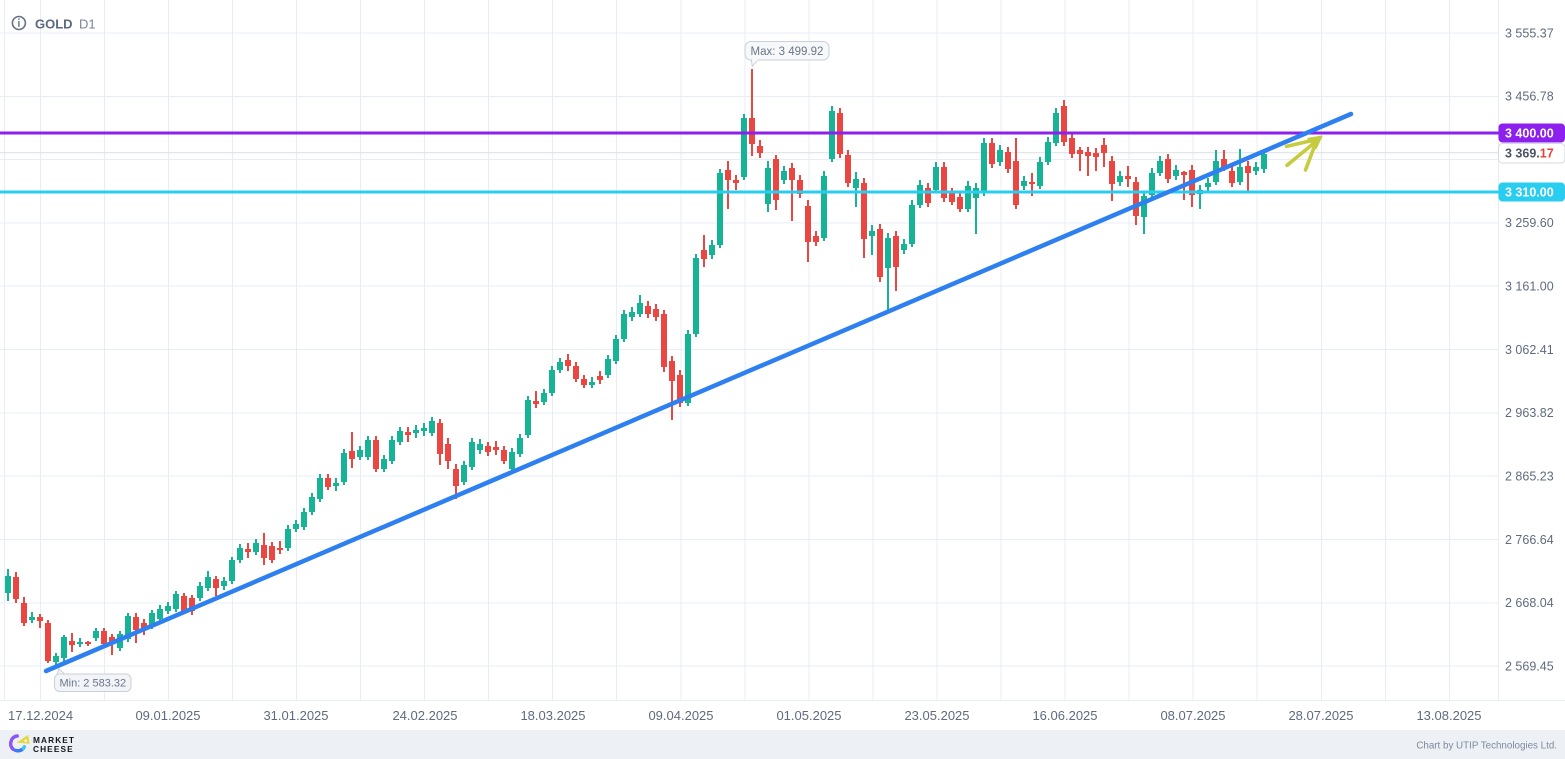  I want to click on svg-text: 31.01.2025, so click(295, 715).